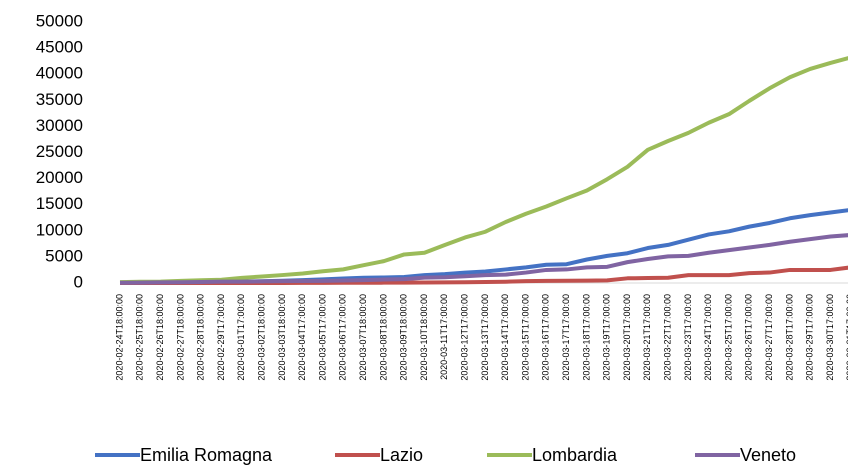 Image resolution: width=848 pixels, height=467 pixels. Describe the element at coordinates (575, 455) in the screenshot. I see `legend-label: Lombardia` at that location.